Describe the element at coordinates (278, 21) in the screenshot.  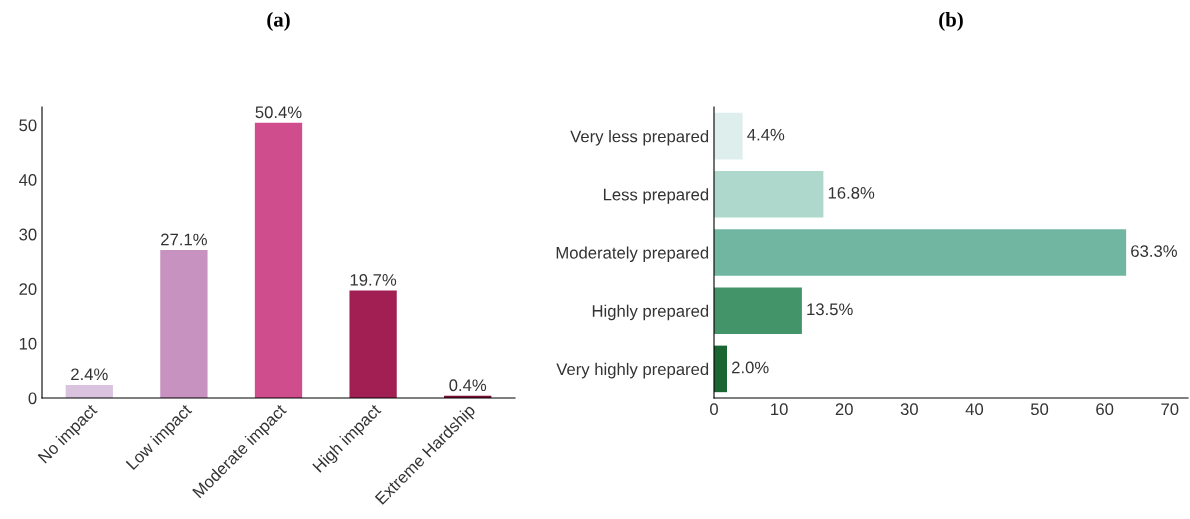
I see `chart-title: (a)` at that location.